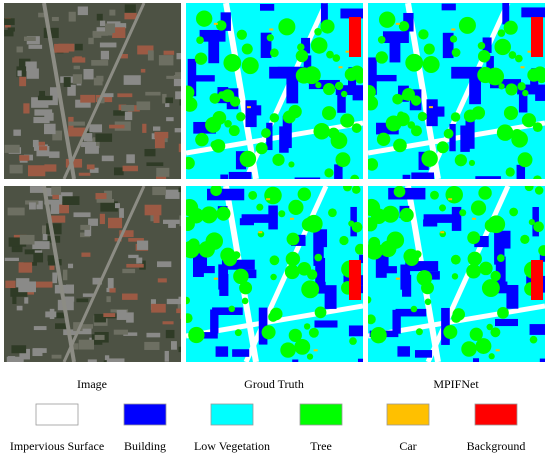 The width and height of the screenshot is (550, 458). Describe the element at coordinates (241, 91) in the screenshot. I see `road` at that location.